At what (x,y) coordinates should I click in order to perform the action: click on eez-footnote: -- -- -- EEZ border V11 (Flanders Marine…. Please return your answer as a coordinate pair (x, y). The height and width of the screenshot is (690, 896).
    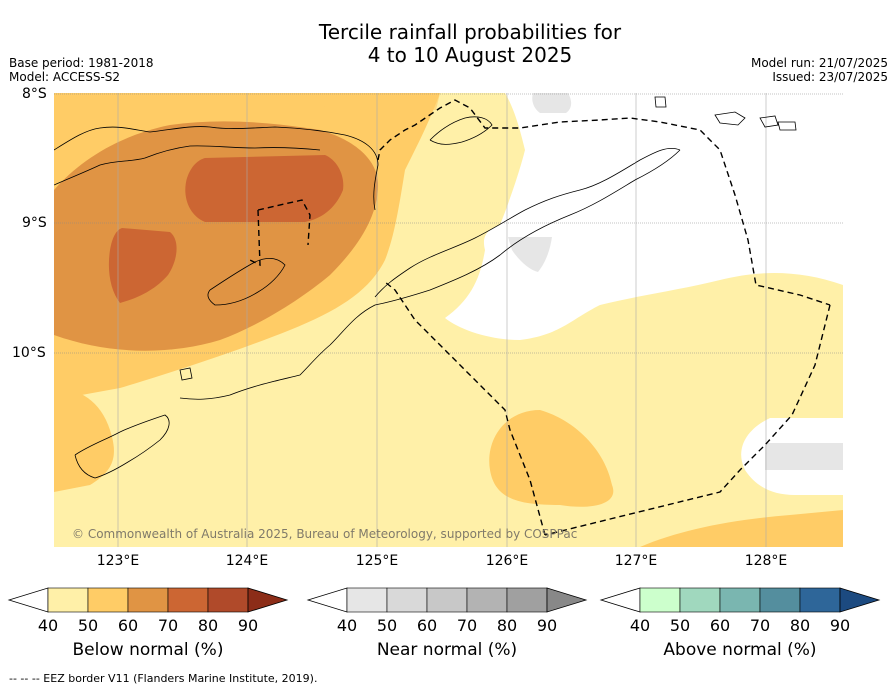
    Looking at the image, I should click on (163, 678).